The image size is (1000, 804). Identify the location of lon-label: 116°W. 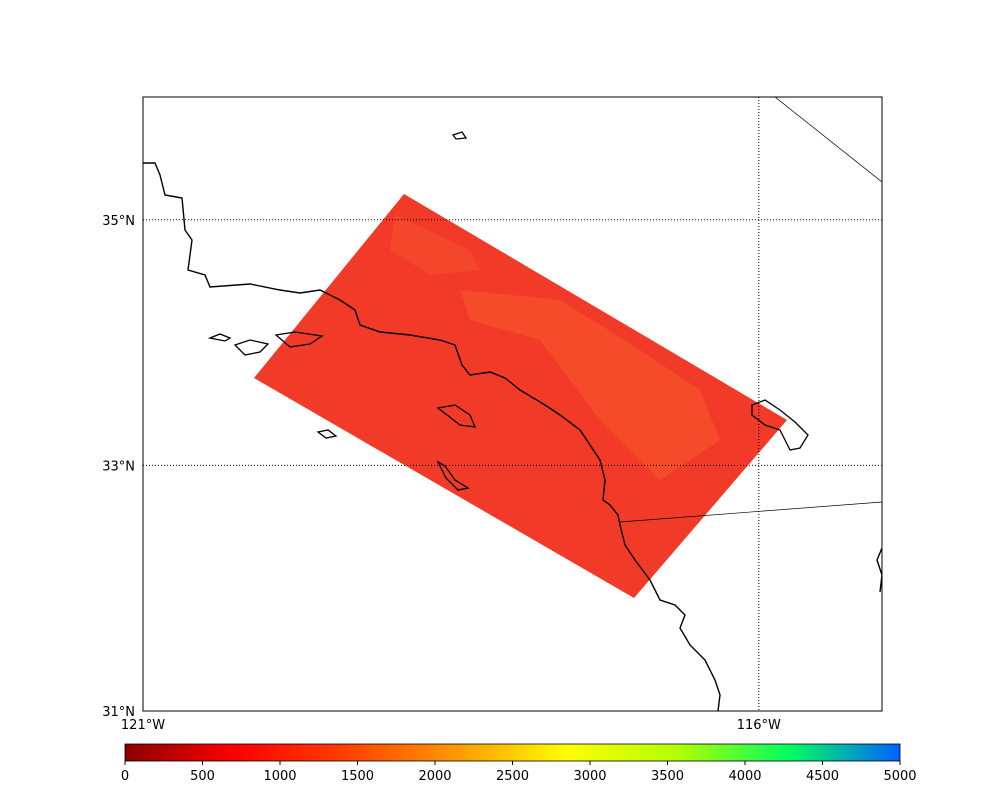
(759, 725).